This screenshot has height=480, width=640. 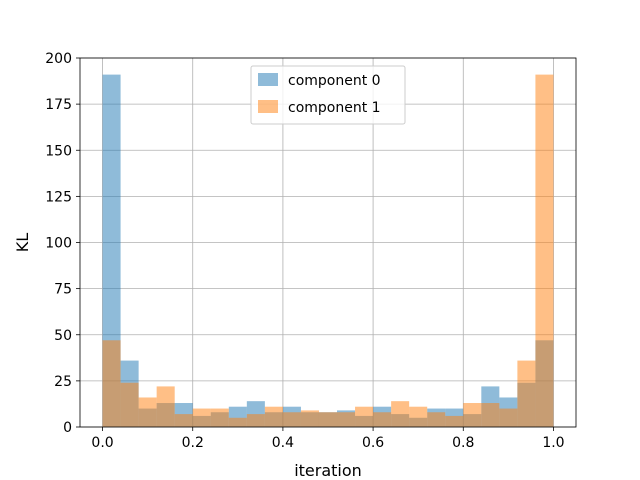 I want to click on legend-label-component-1: component 1, so click(x=334, y=108).